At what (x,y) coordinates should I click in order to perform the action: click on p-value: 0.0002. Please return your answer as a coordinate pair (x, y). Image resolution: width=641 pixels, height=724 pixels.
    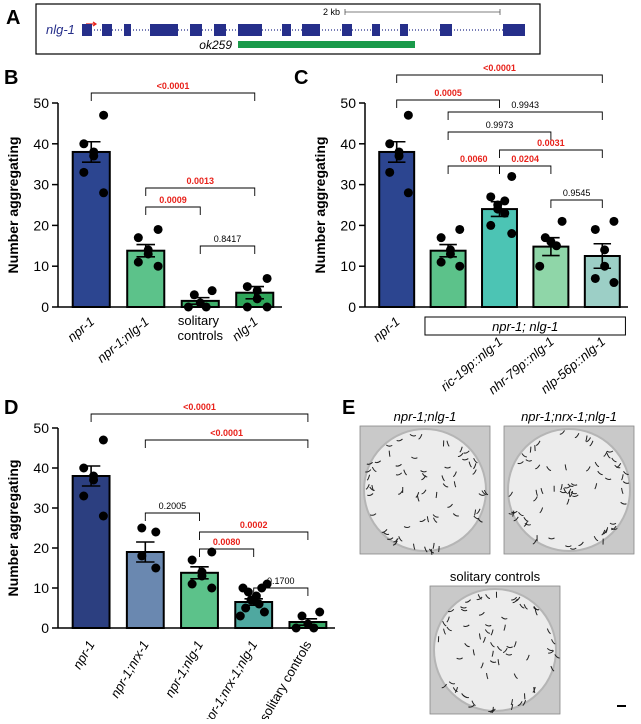
    Looking at the image, I should click on (254, 525).